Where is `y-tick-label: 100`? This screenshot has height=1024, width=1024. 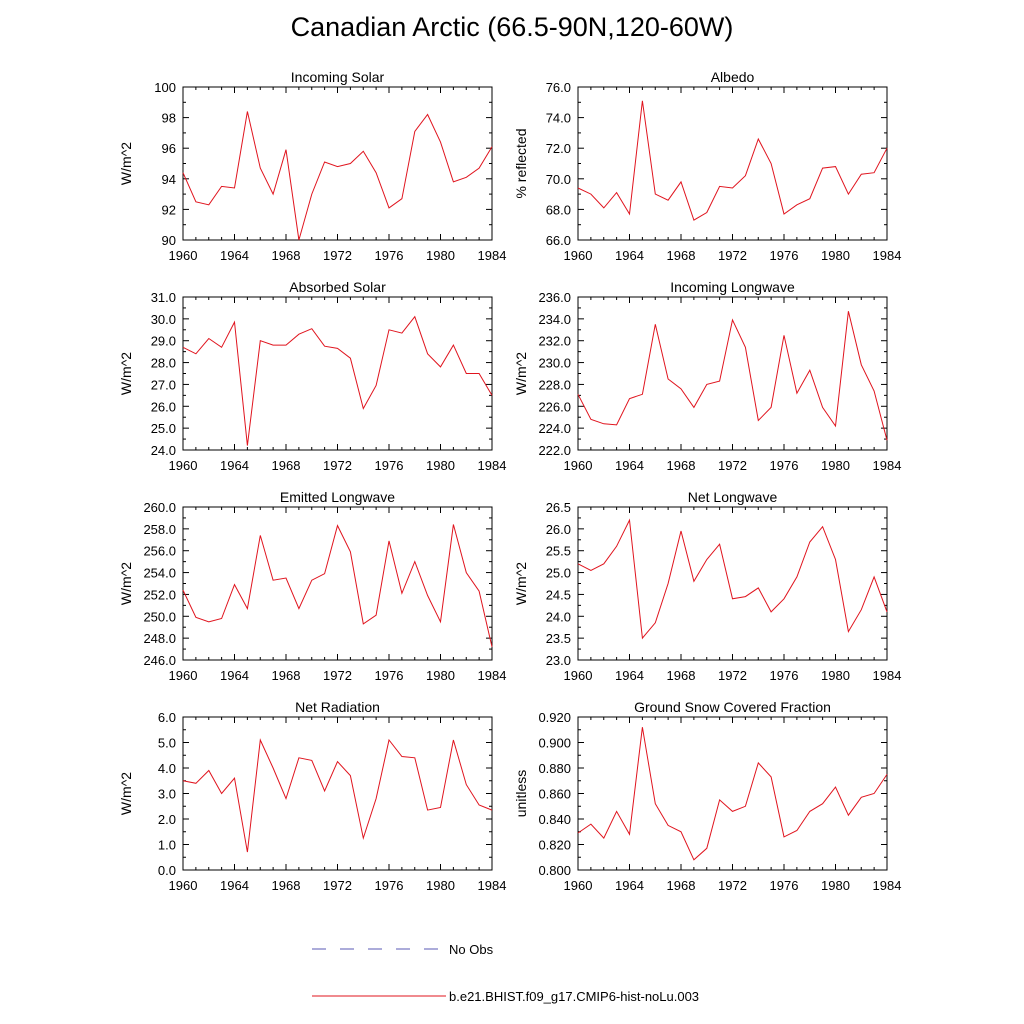
y-tick-label: 100 is located at coordinates (165, 87).